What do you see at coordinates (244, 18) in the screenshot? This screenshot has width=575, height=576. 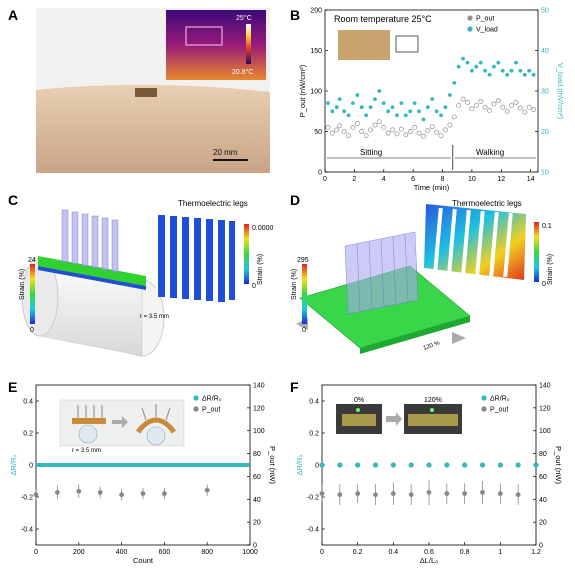 I see `thermal-max-label: 25°C` at bounding box center [244, 18].